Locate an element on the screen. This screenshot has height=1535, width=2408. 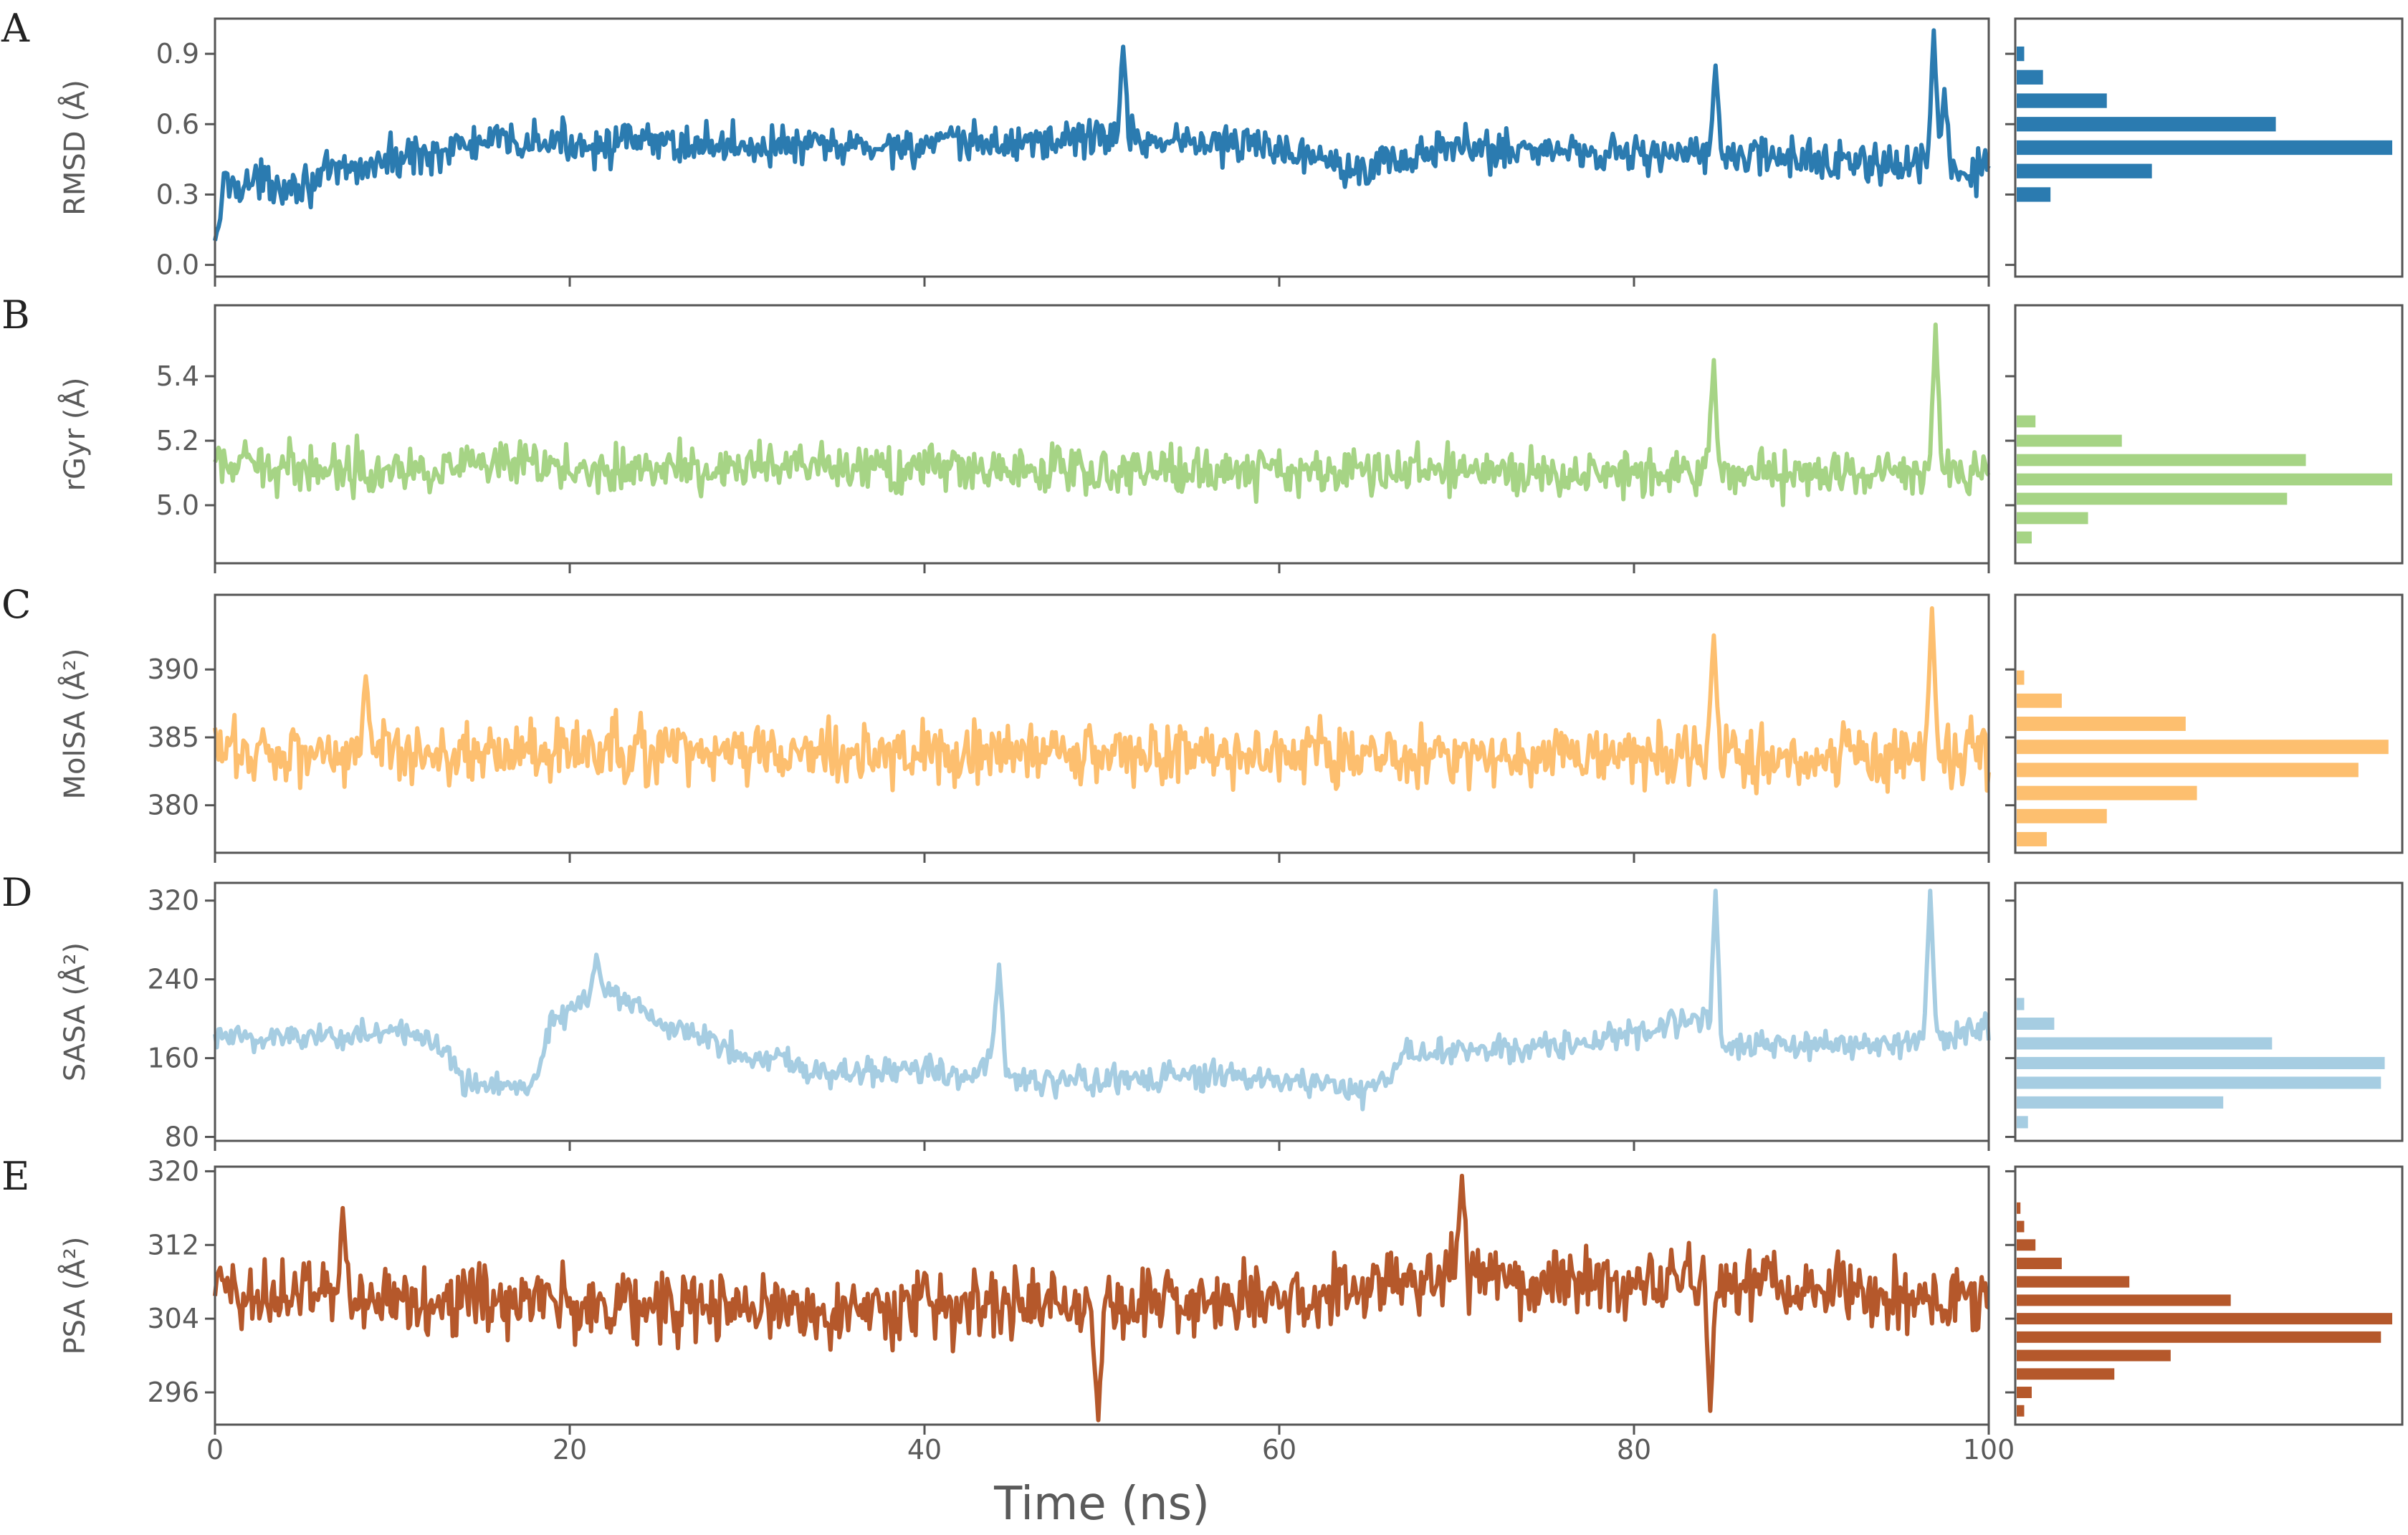
x-tick-label: 20 is located at coordinates (570, 1449).